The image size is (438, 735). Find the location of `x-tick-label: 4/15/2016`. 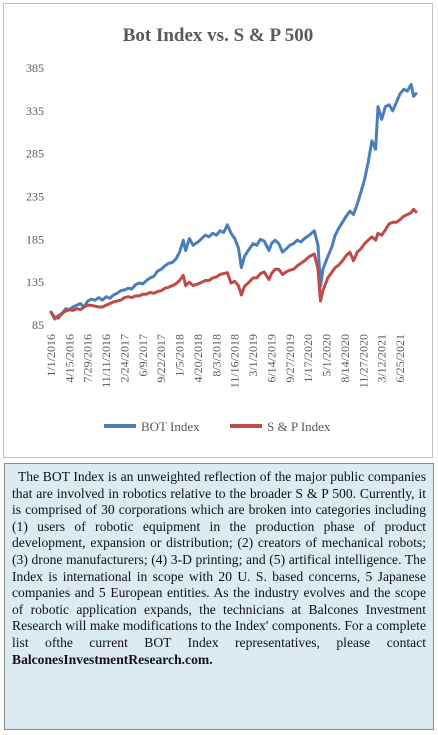

x-tick-label: 4/15/2016 is located at coordinates (69, 358).